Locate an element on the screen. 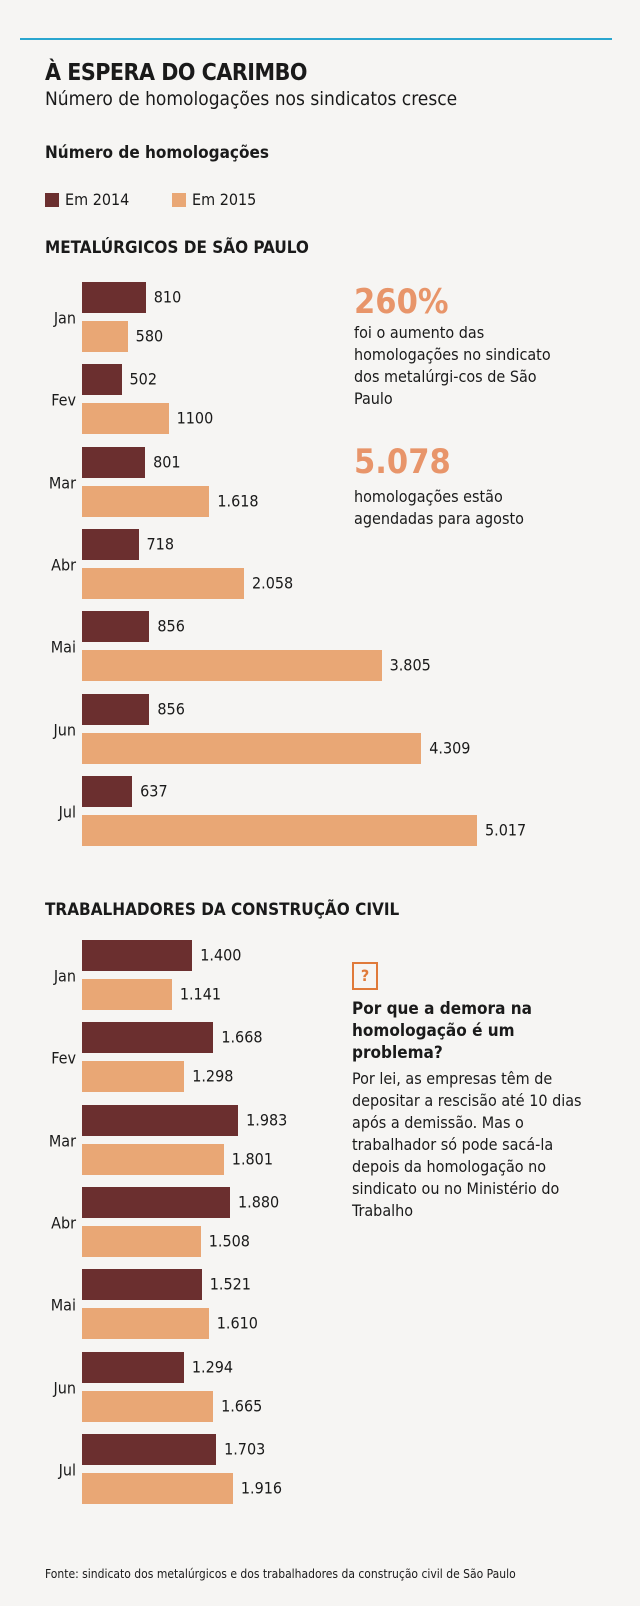 This screenshot has height=1606, width=640. value-label: 1.610 is located at coordinates (237, 1323).